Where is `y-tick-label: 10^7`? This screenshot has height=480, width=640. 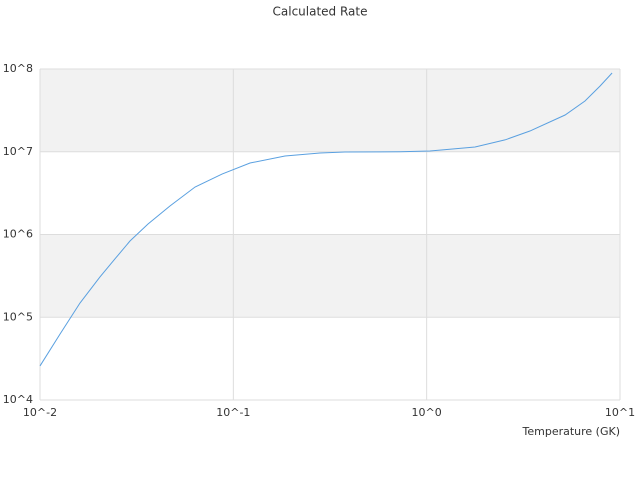 y-tick-label: 10^7 is located at coordinates (18, 151).